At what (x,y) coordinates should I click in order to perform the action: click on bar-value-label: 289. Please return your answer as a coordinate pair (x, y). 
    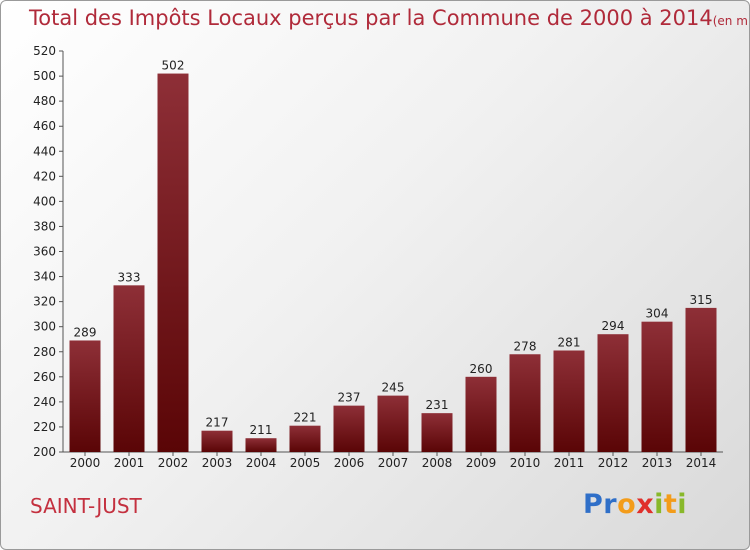
    Looking at the image, I should click on (85, 332).